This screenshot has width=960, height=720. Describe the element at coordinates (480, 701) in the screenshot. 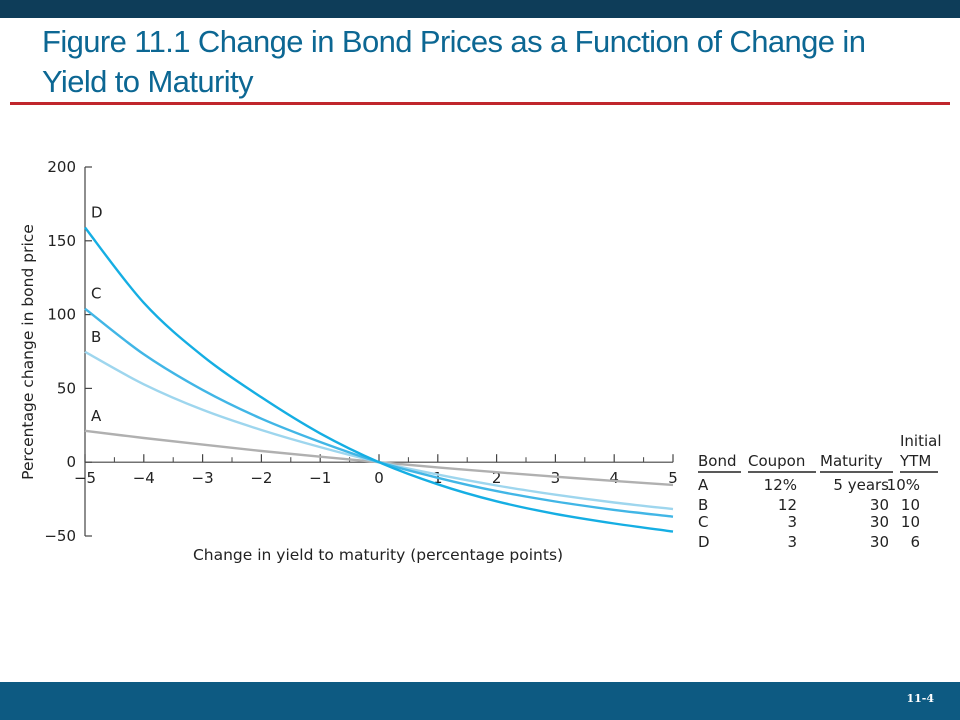

I see `bottom-bar` at that location.